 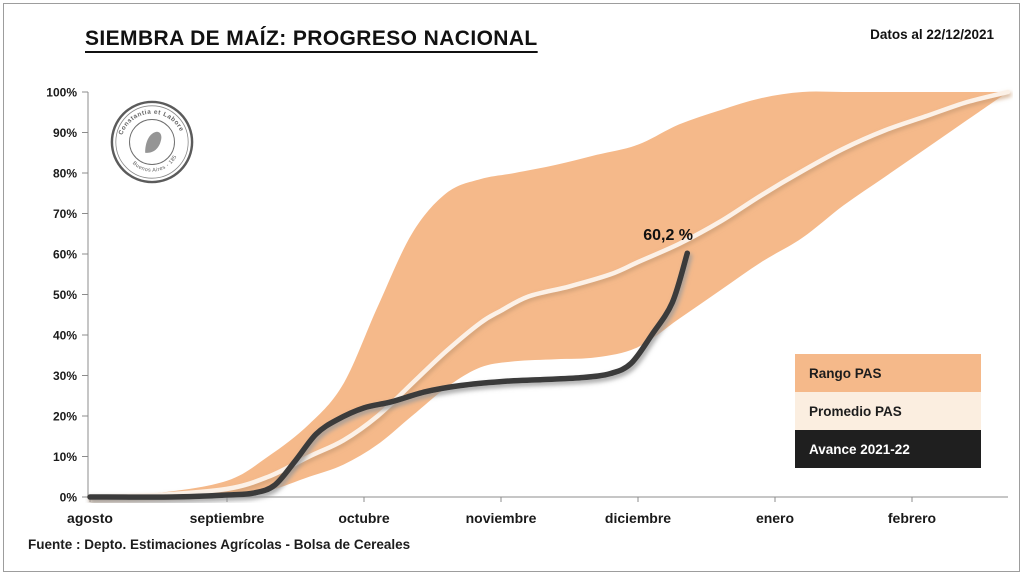 What do you see at coordinates (65, 255) in the screenshot?
I see `svg-text: 60%` at bounding box center [65, 255].